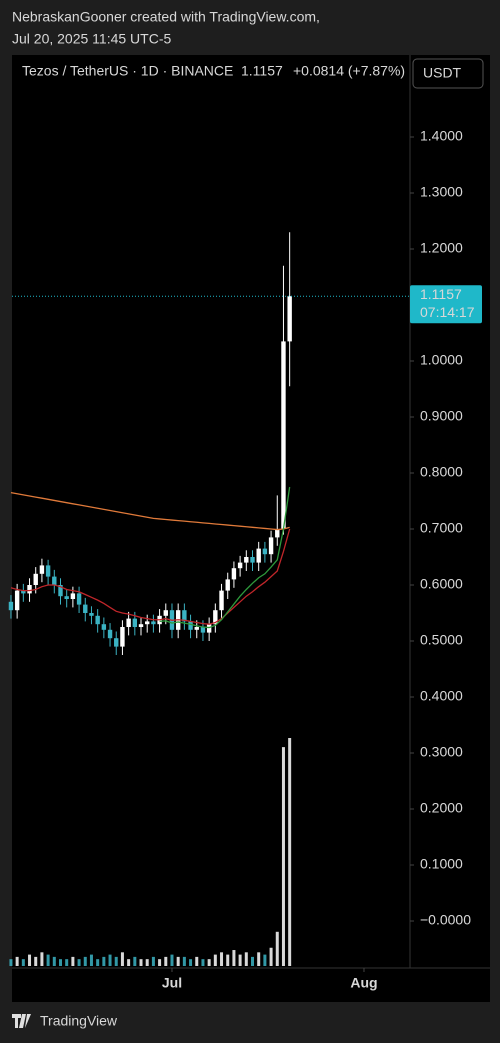  What do you see at coordinates (441, 192) in the screenshot?
I see `y-tick-label: 1.3000` at bounding box center [441, 192].